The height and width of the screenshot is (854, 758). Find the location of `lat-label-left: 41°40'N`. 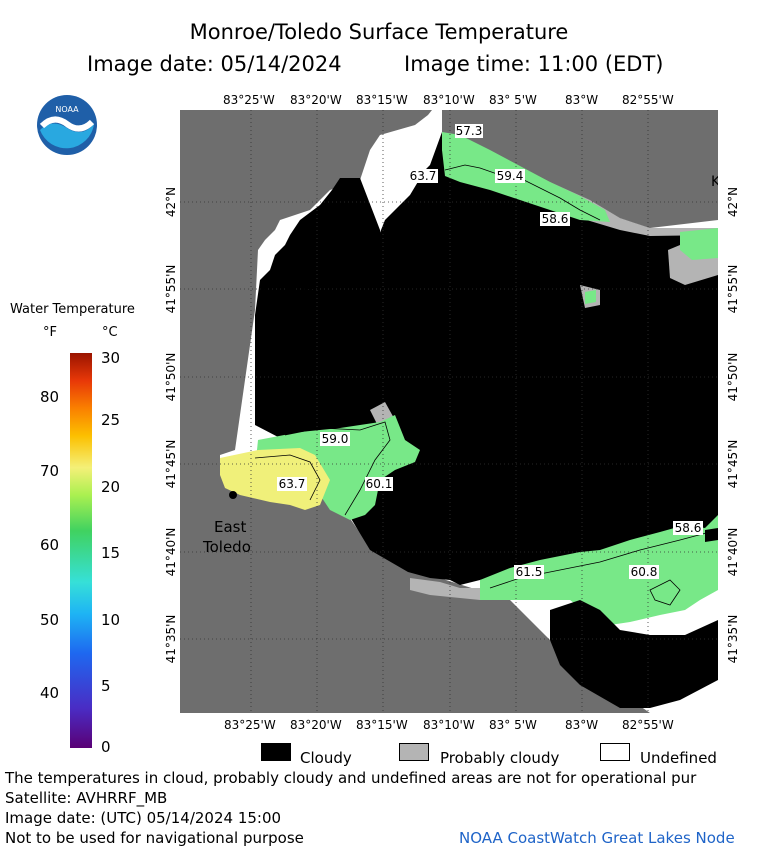

lat-label-left: 41°40'N is located at coordinates (171, 552).